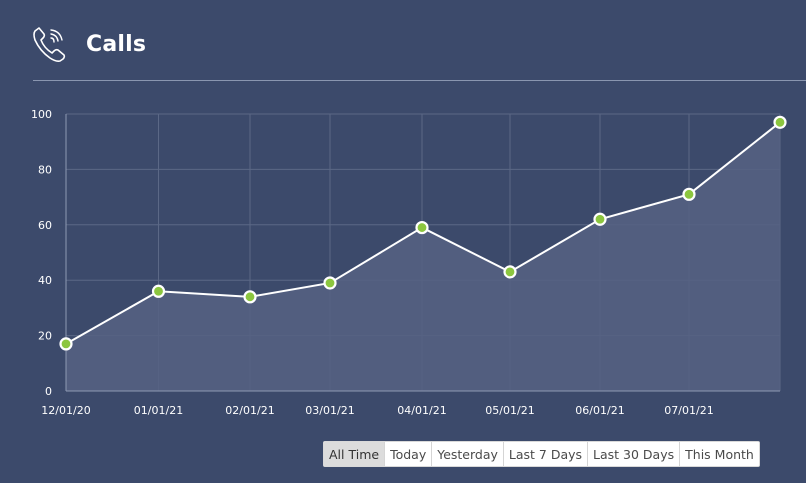 This screenshot has width=806, height=483. What do you see at coordinates (249, 410) in the screenshot?
I see `x-tick-label: 02/01/21` at bounding box center [249, 410].